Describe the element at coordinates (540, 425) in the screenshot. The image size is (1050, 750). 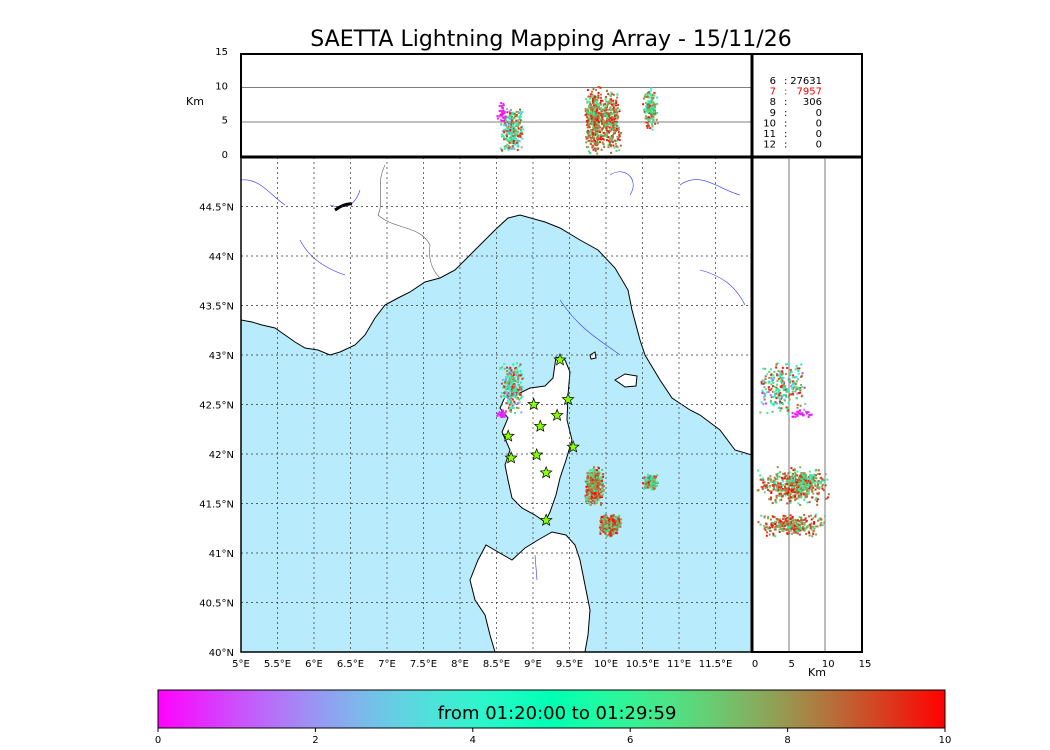
I see `station-star-icon` at that location.